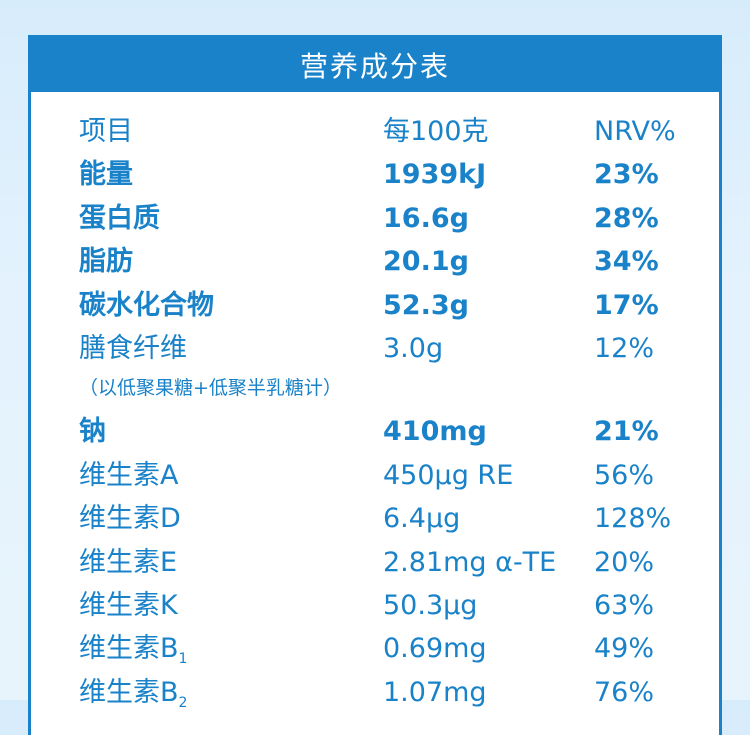  I want to click on nutrient-nrv: 63%, so click(624, 605).